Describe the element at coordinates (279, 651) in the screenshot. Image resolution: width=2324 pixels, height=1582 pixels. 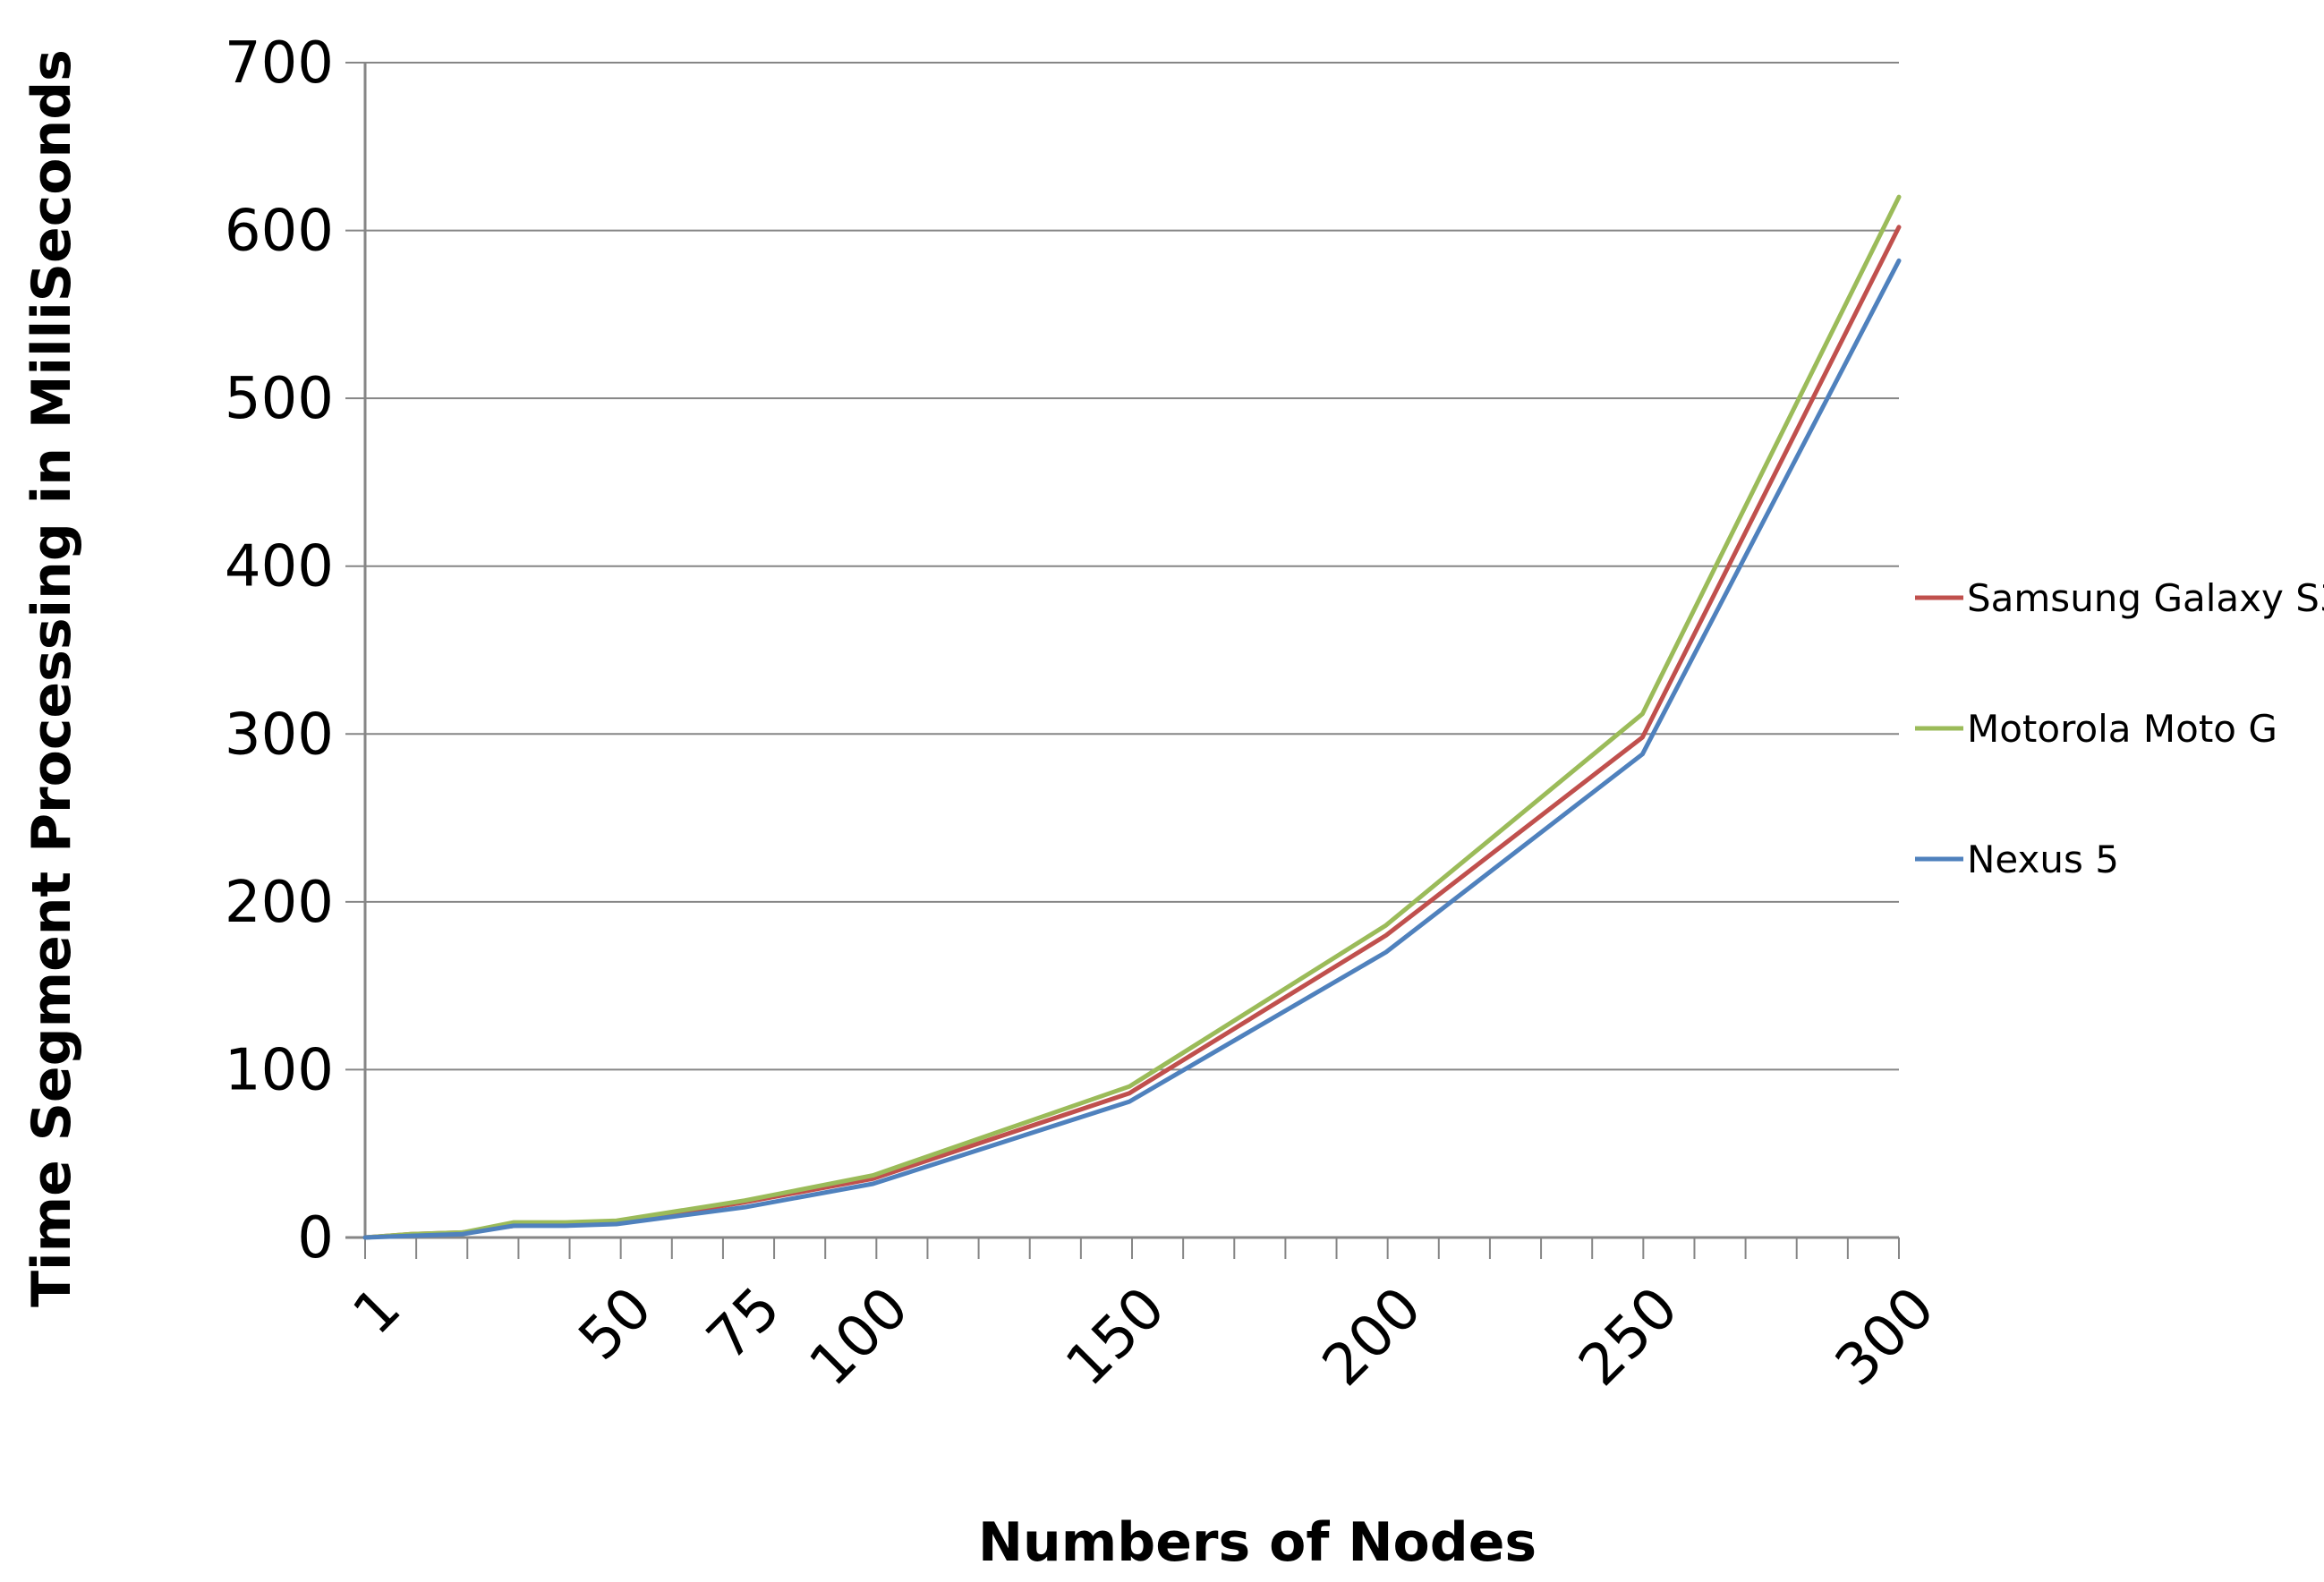
I see `y-axis-ticks: 0 100 200 300 400 500 600 700` at that location.